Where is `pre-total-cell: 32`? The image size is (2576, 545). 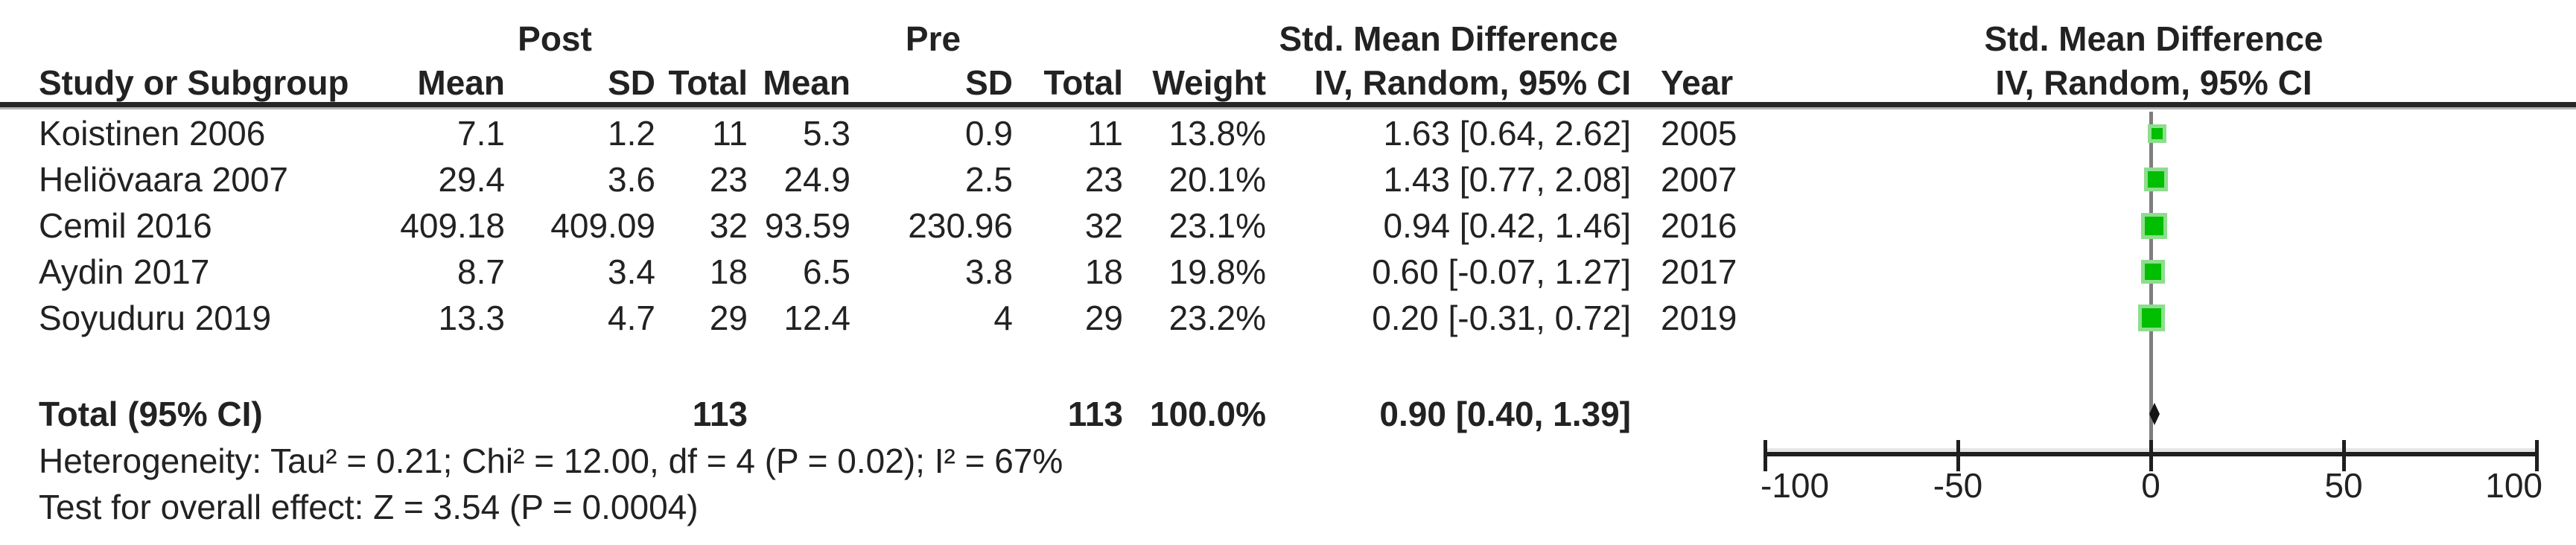
pre-total-cell: 32 is located at coordinates (1103, 226).